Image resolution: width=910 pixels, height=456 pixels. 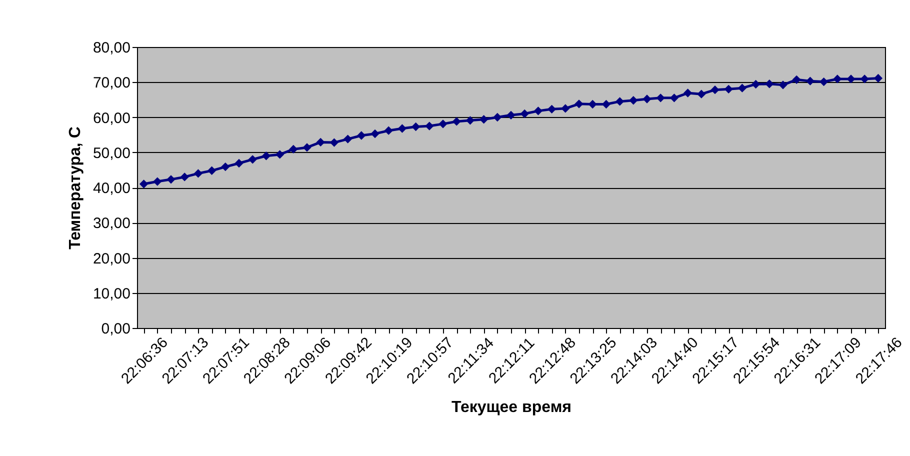 I want to click on y-tick-label: 30,00, so click(x=111, y=223).